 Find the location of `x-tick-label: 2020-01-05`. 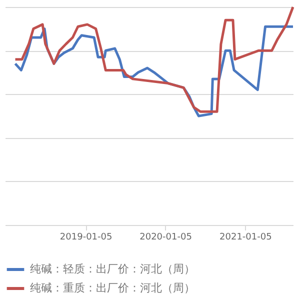

x-tick-label: 2020-01-05 is located at coordinates (166, 237).